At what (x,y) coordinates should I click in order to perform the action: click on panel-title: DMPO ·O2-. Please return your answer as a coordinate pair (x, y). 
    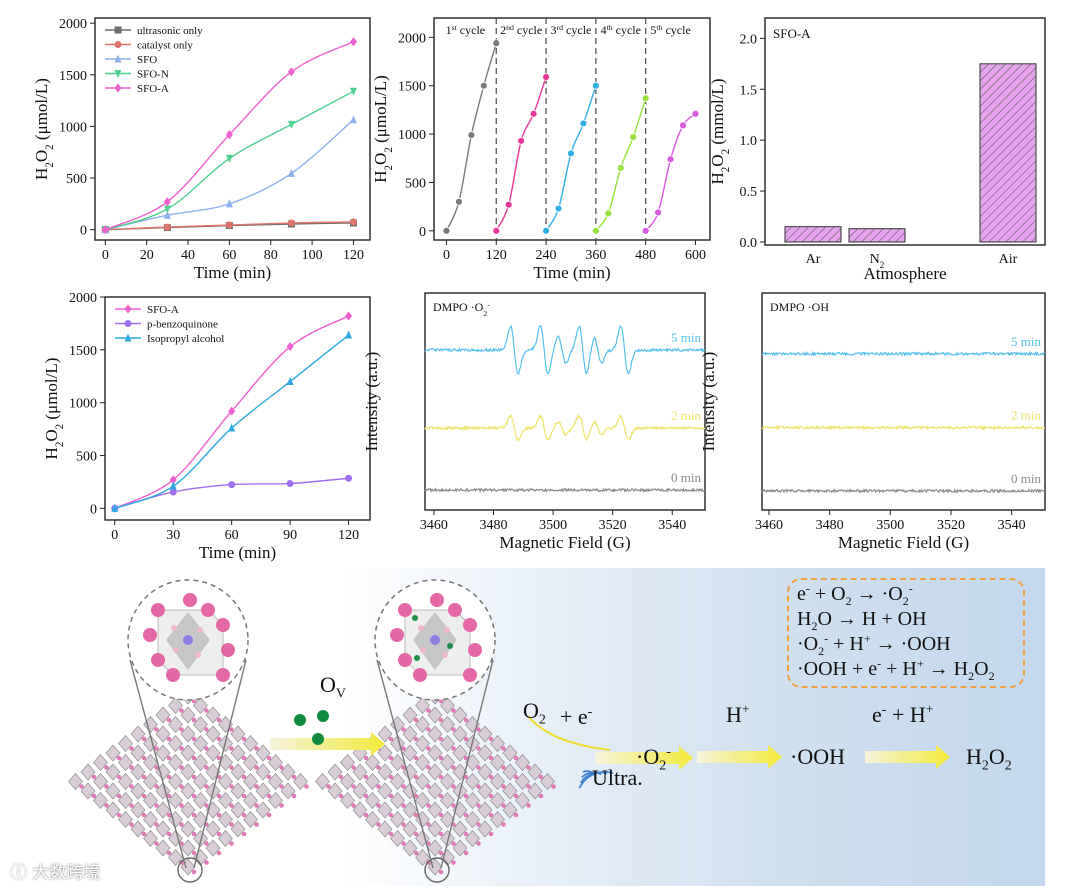
    Looking at the image, I should click on (461, 309).